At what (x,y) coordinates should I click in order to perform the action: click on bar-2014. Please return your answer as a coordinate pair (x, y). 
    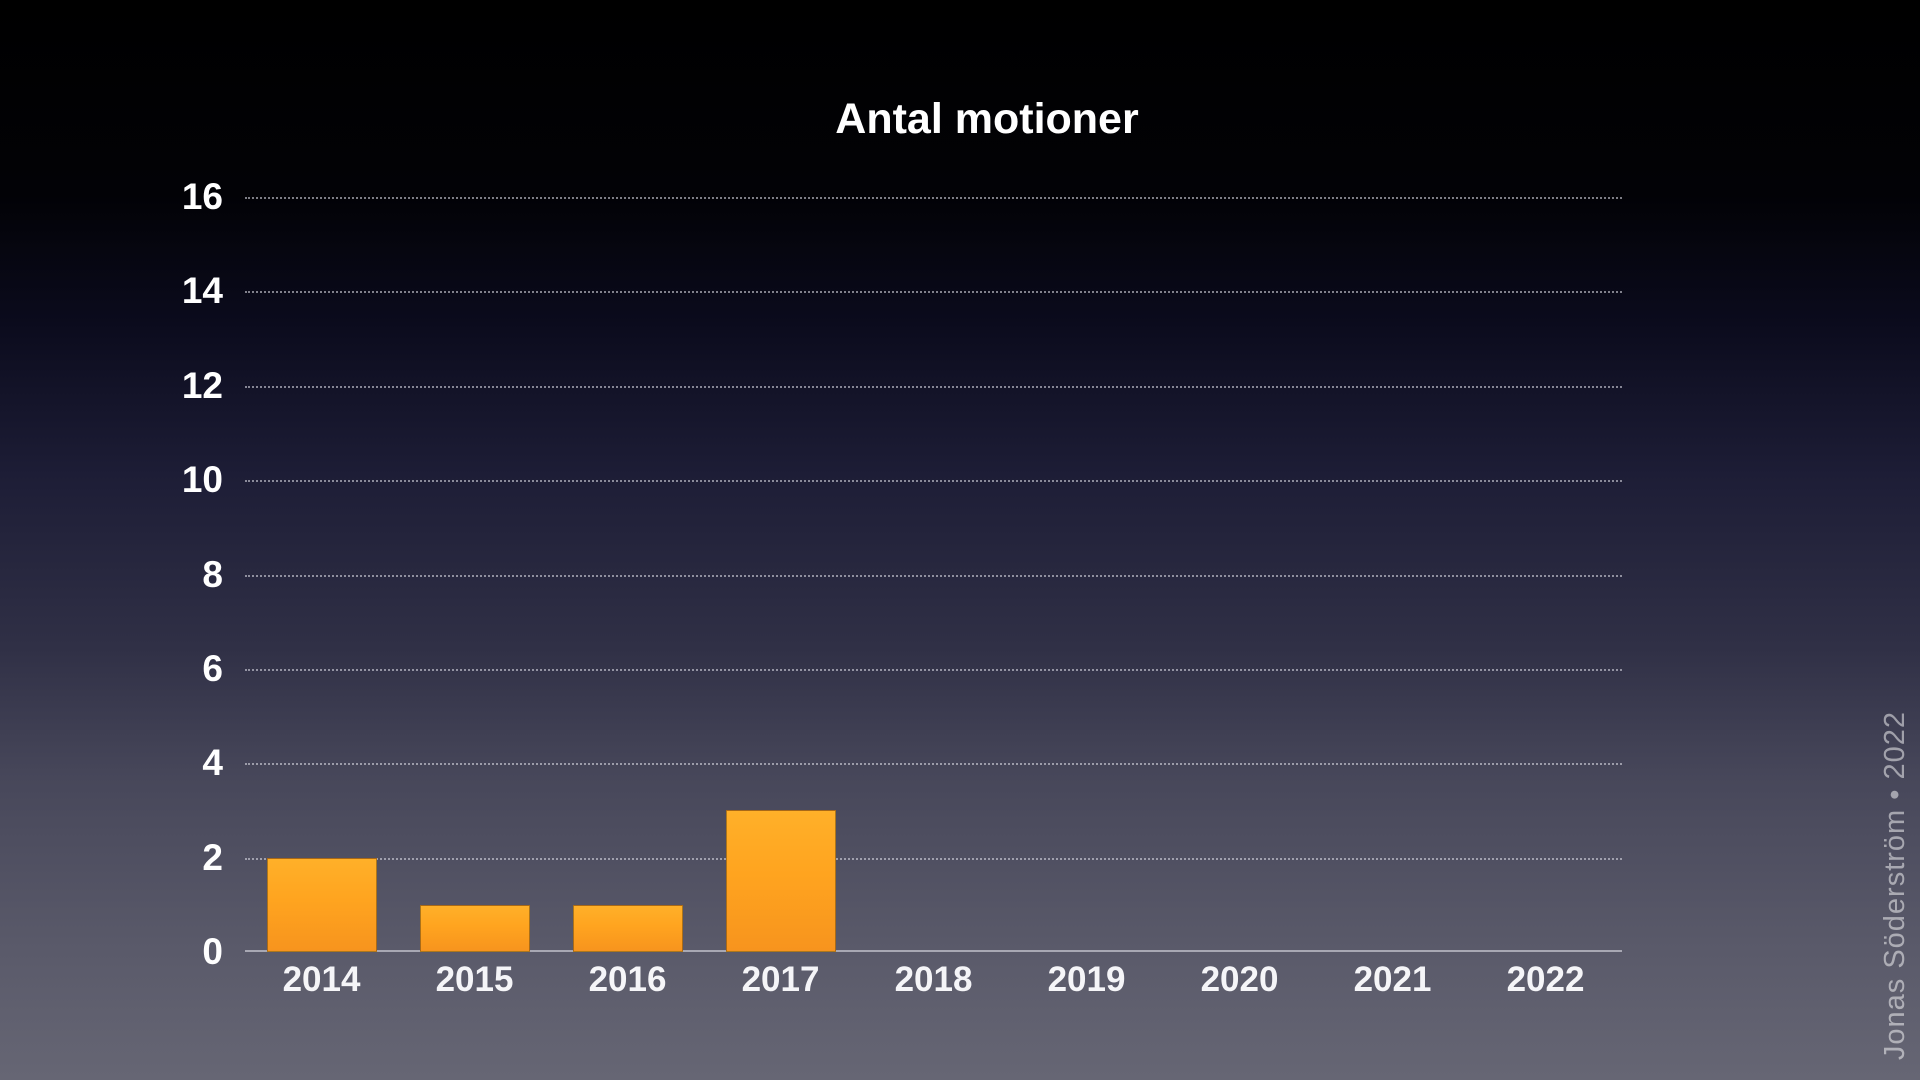
    Looking at the image, I should click on (321, 904).